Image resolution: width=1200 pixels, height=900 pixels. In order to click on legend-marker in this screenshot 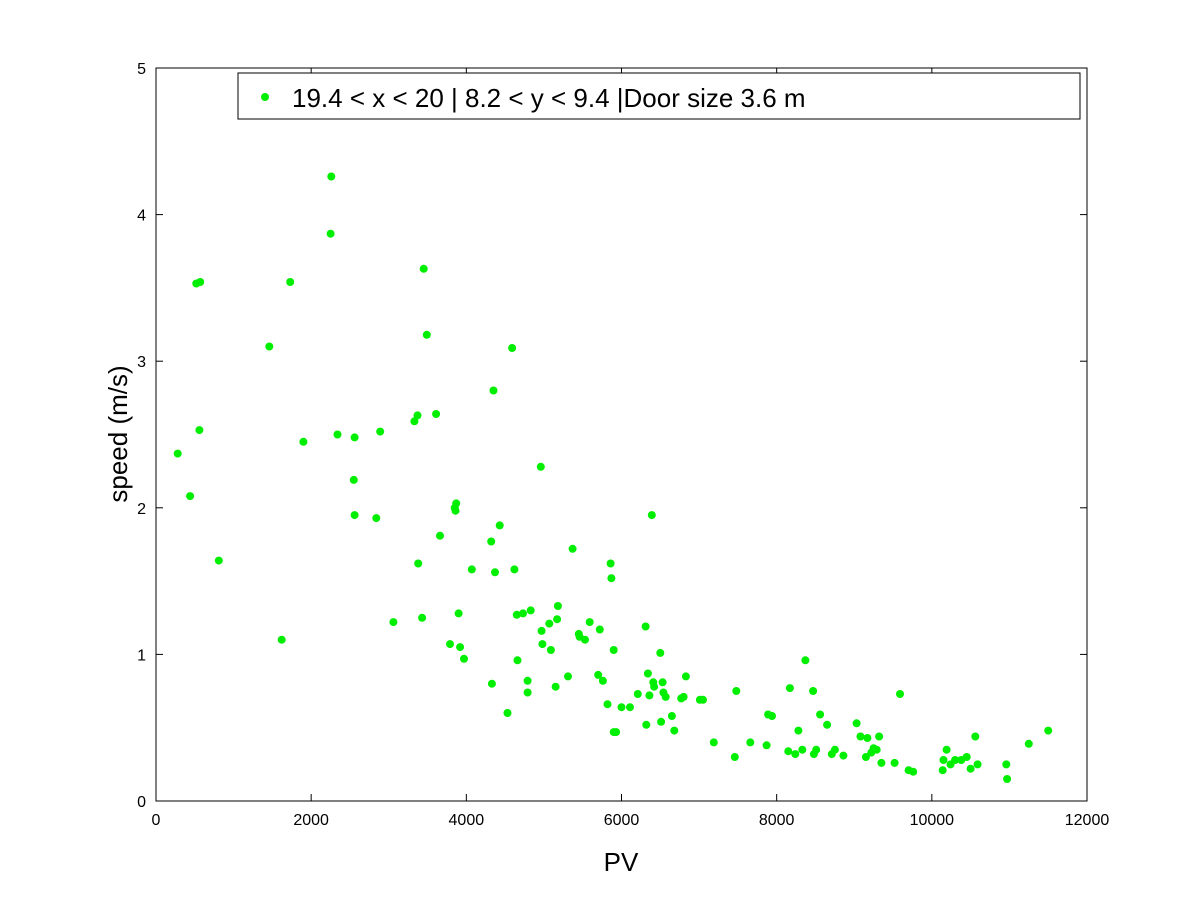, I will do `click(265, 97)`.